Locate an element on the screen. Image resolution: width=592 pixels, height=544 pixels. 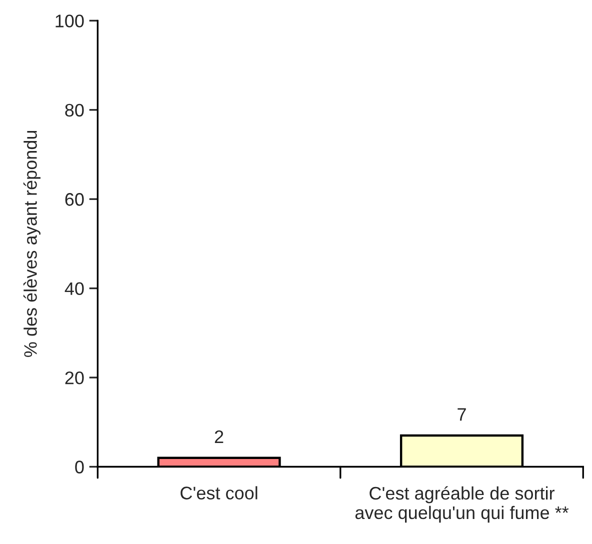
data-label: 2 is located at coordinates (219, 436).